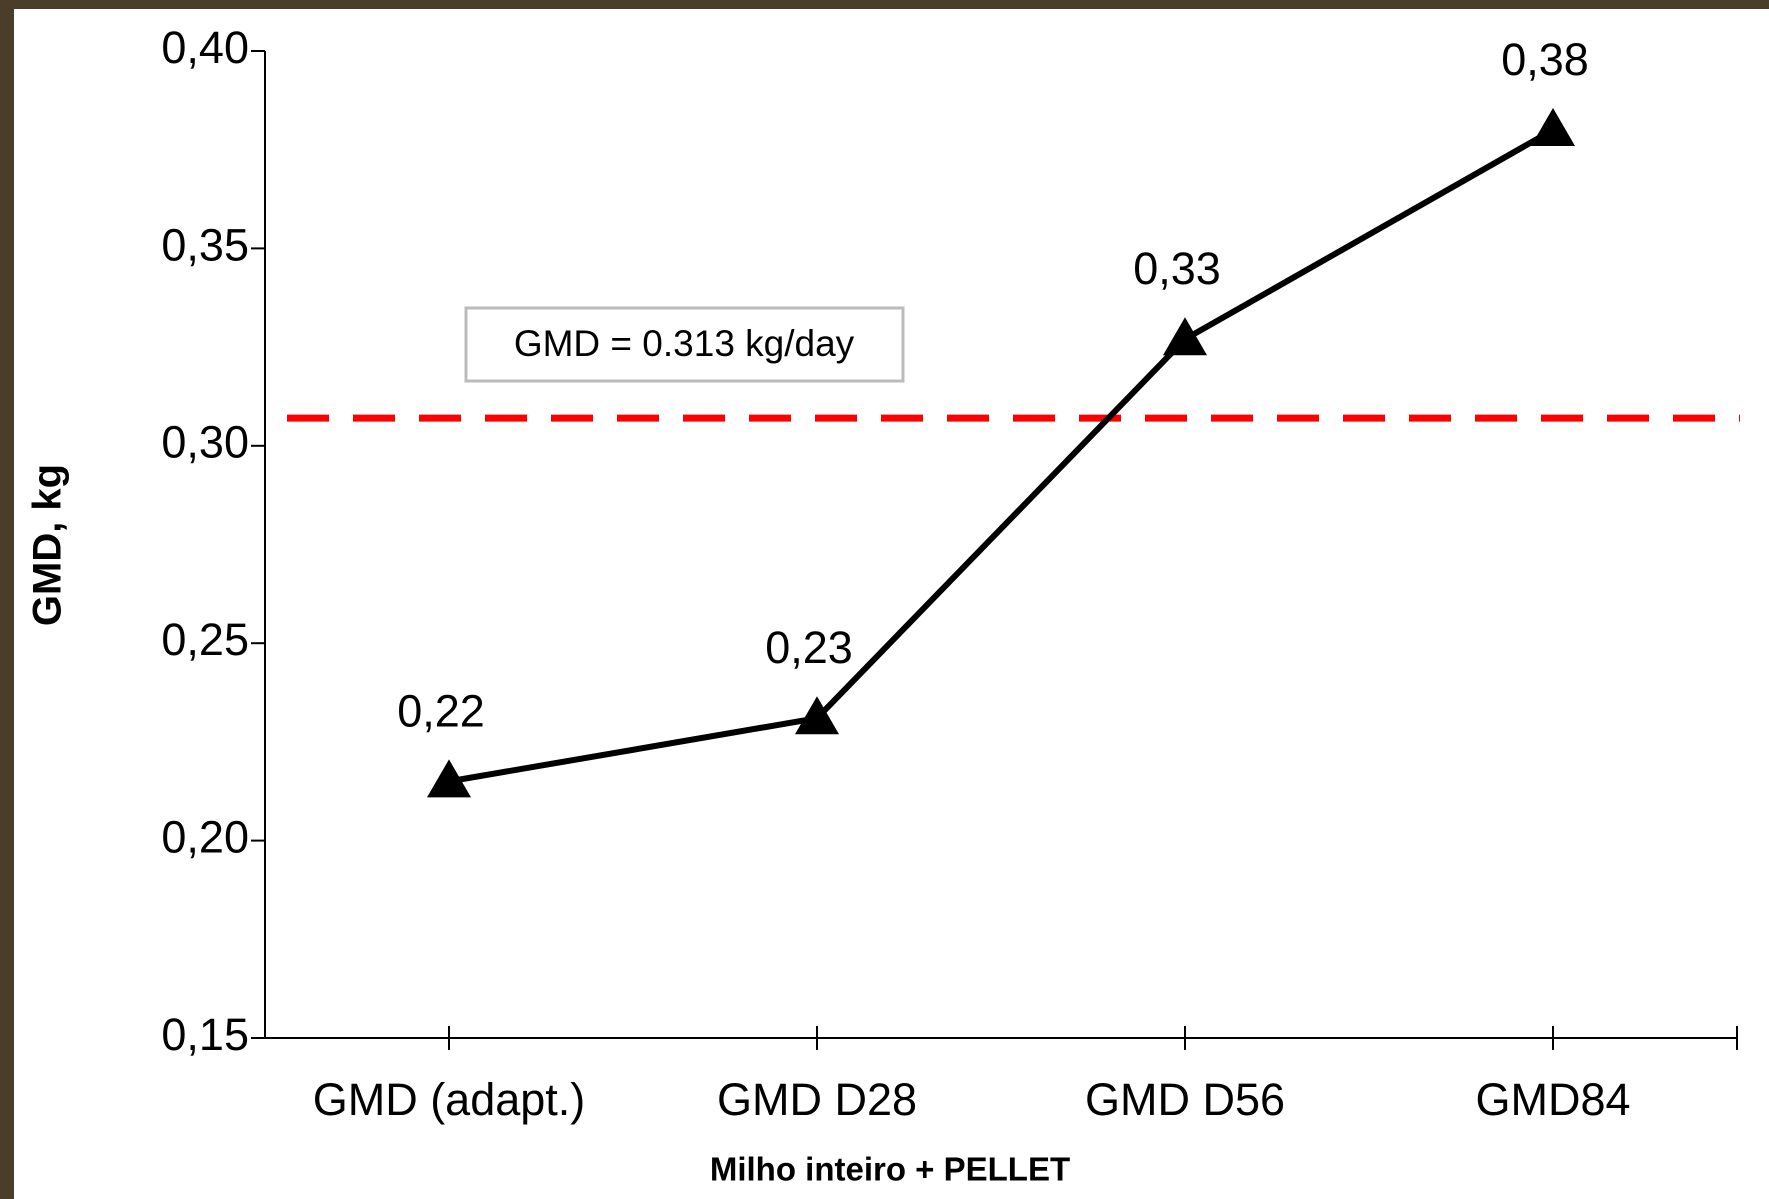  I want to click on x-tick-label: GMD (adapt.), so click(449, 1099).